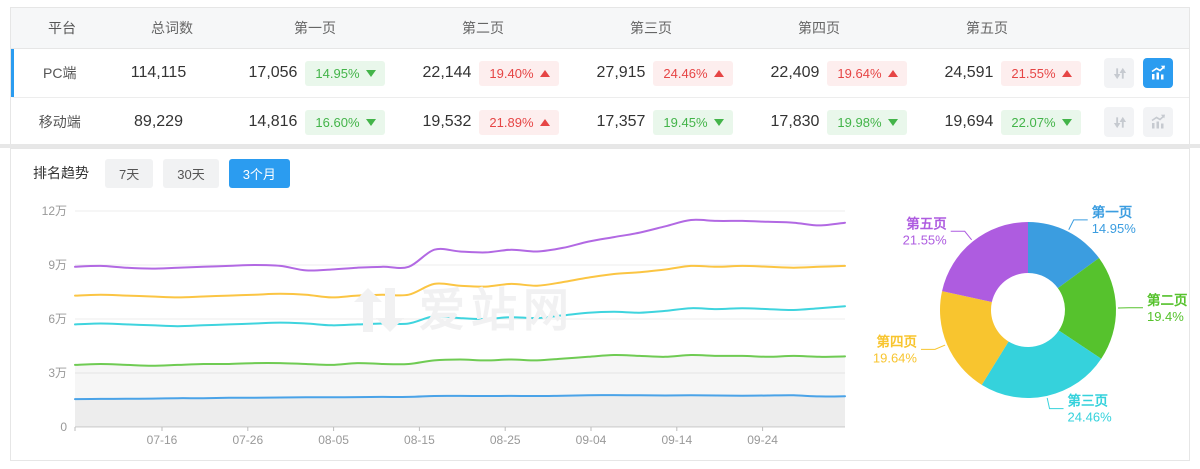 The height and width of the screenshot is (469, 1200). I want to click on y-tick-label: 0, so click(63, 427).